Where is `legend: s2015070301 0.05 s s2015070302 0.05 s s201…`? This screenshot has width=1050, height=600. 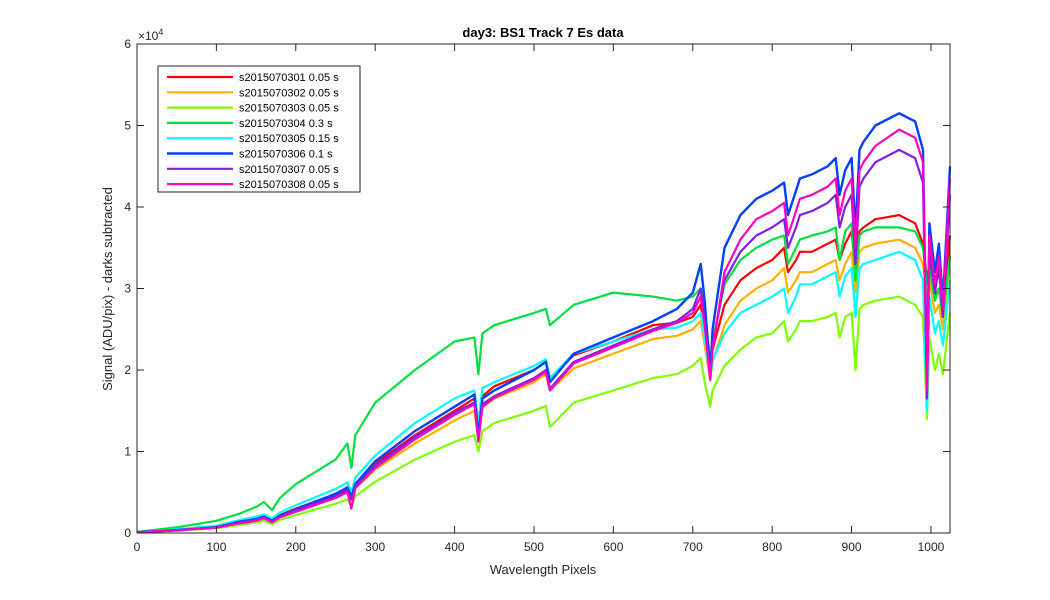
legend: s2015070301 0.05 s s2015070302 0.05 s s201… is located at coordinates (259, 129).